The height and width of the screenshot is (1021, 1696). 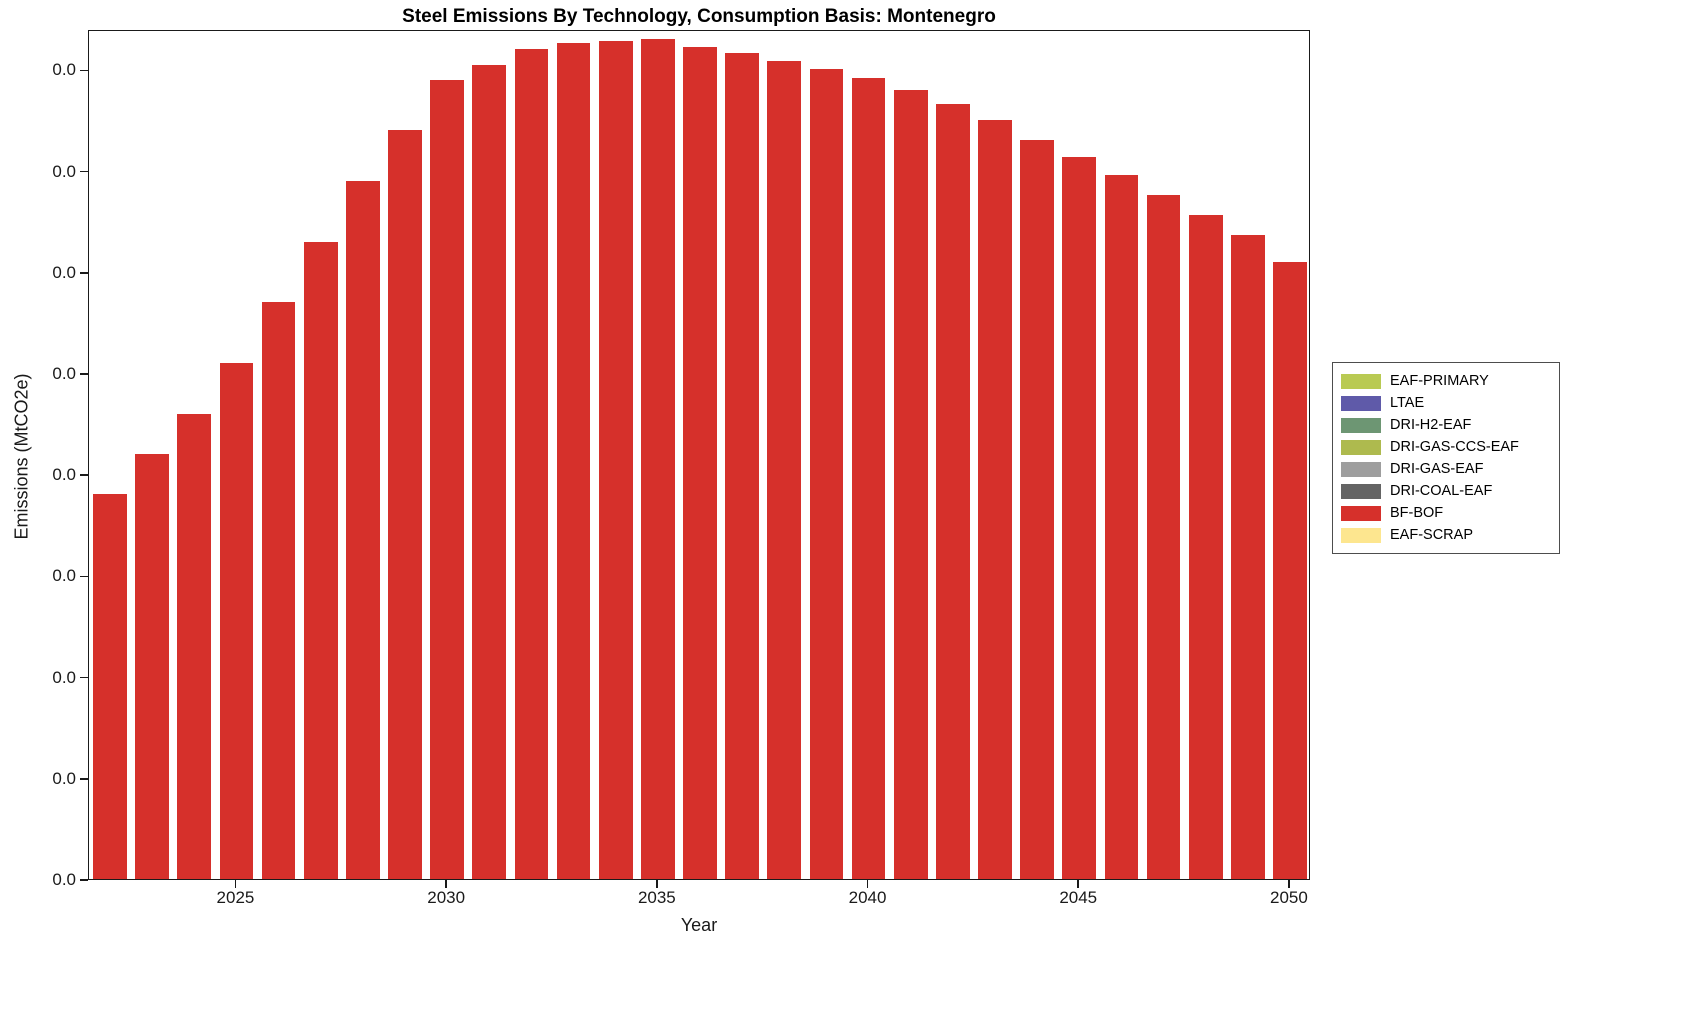 What do you see at coordinates (110, 686) in the screenshot?
I see `bar-2022` at bounding box center [110, 686].